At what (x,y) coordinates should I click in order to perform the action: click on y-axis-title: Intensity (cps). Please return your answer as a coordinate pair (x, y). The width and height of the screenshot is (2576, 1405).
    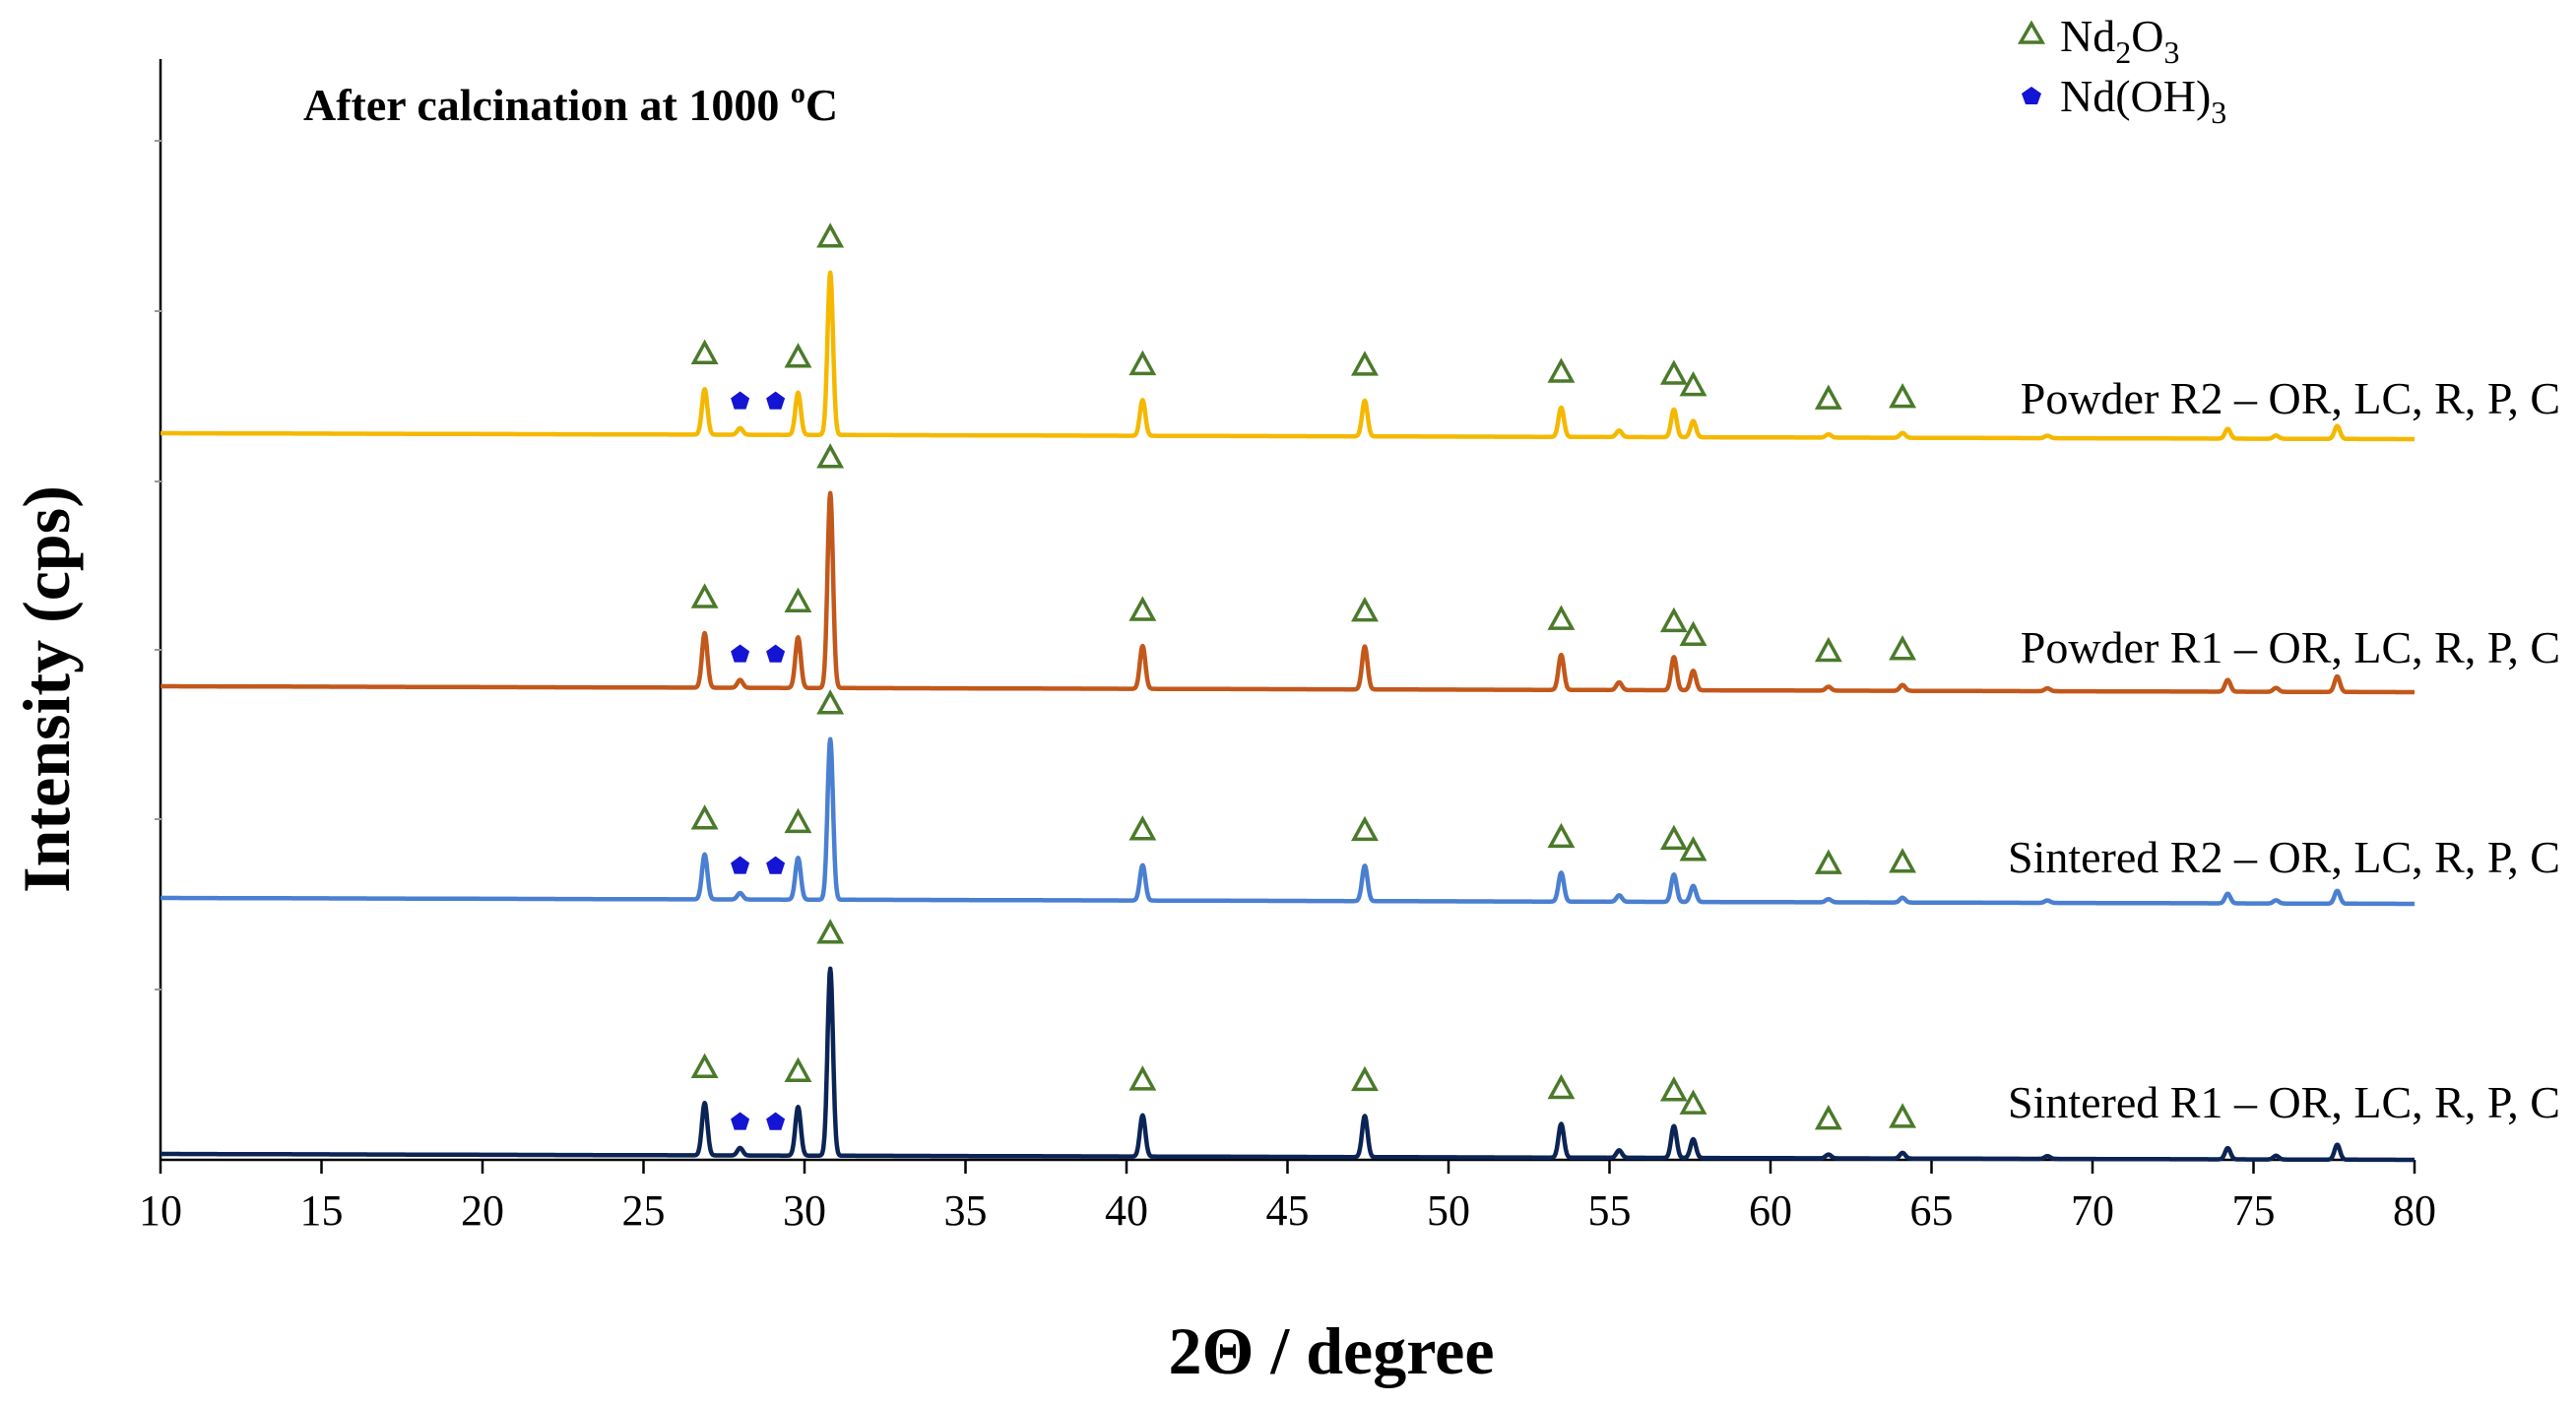
    Looking at the image, I should click on (46, 689).